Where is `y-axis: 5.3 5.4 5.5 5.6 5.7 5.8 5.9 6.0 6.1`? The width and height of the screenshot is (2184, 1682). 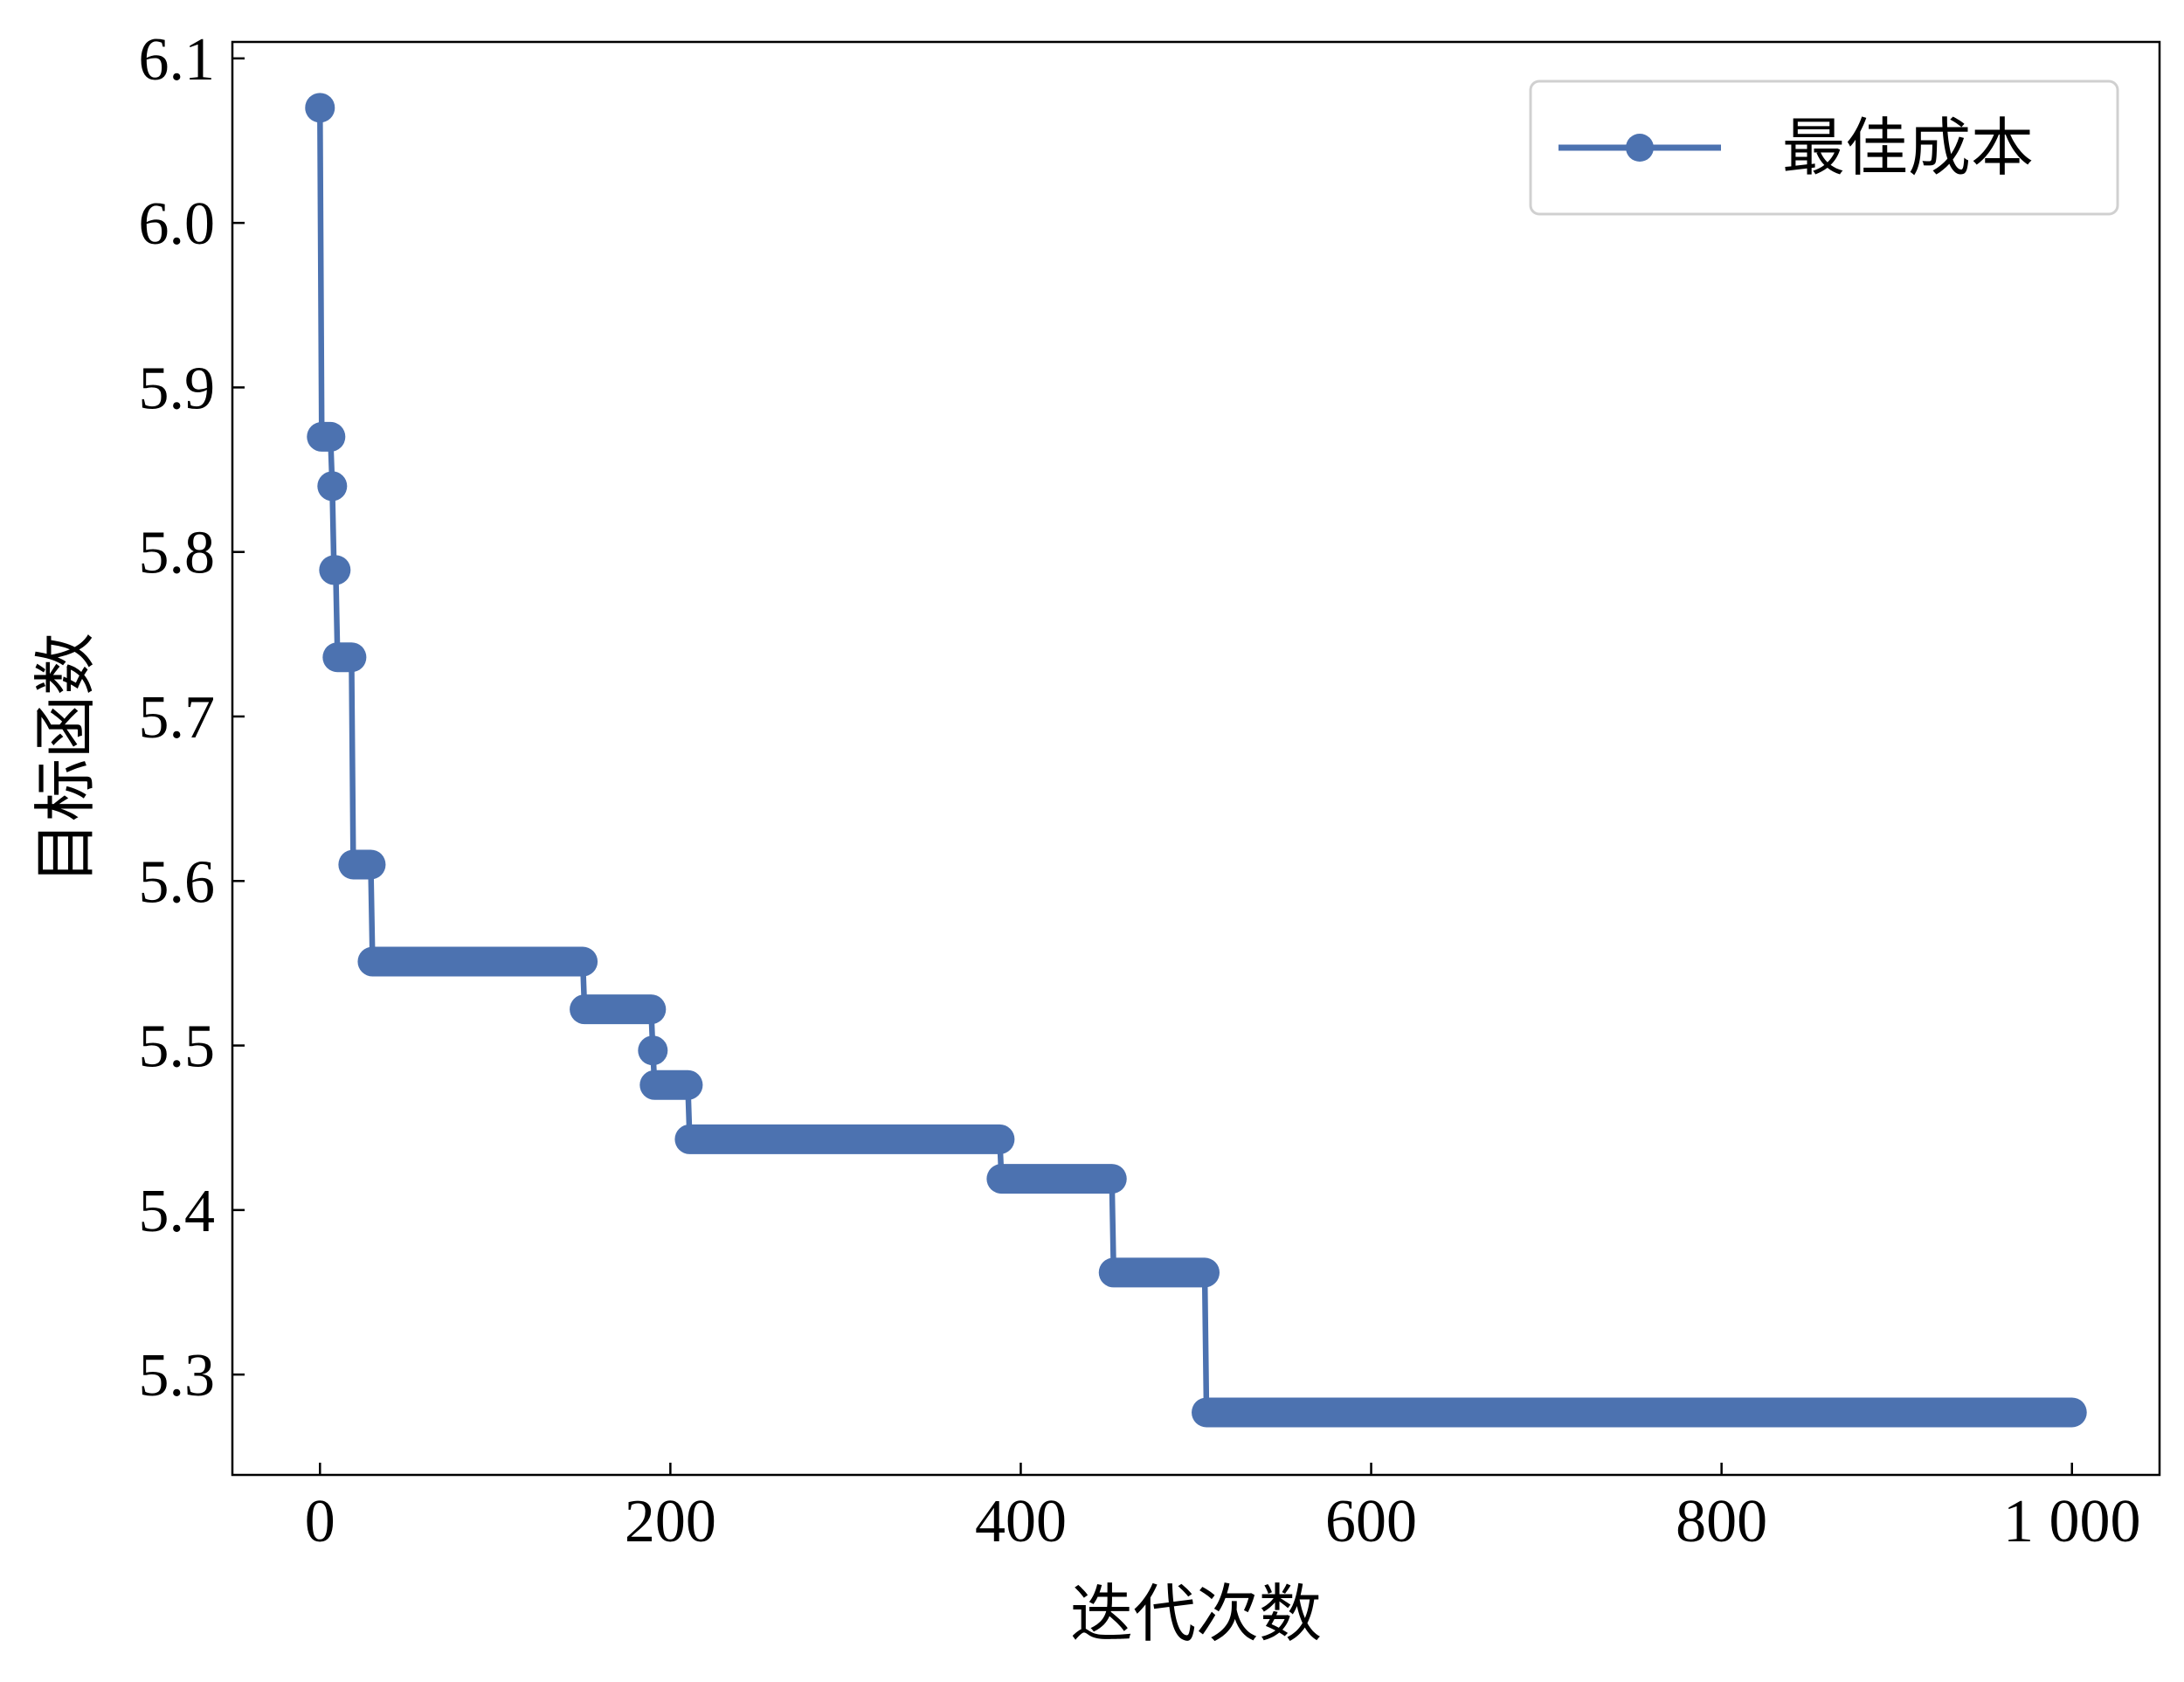
y-axis: 5.3 5.4 5.5 5.6 5.7 5.8 5.9 6.0 6.1 is located at coordinates (192, 717).